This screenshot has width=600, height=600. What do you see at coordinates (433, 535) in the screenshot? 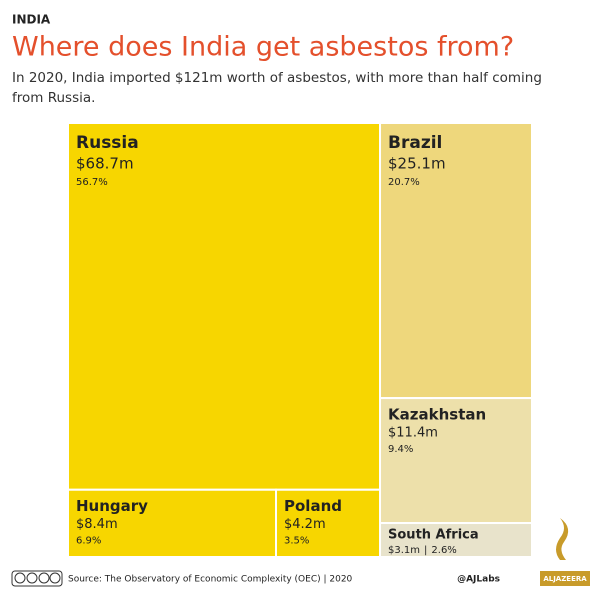
I see `category-label: South Africa` at bounding box center [433, 535].